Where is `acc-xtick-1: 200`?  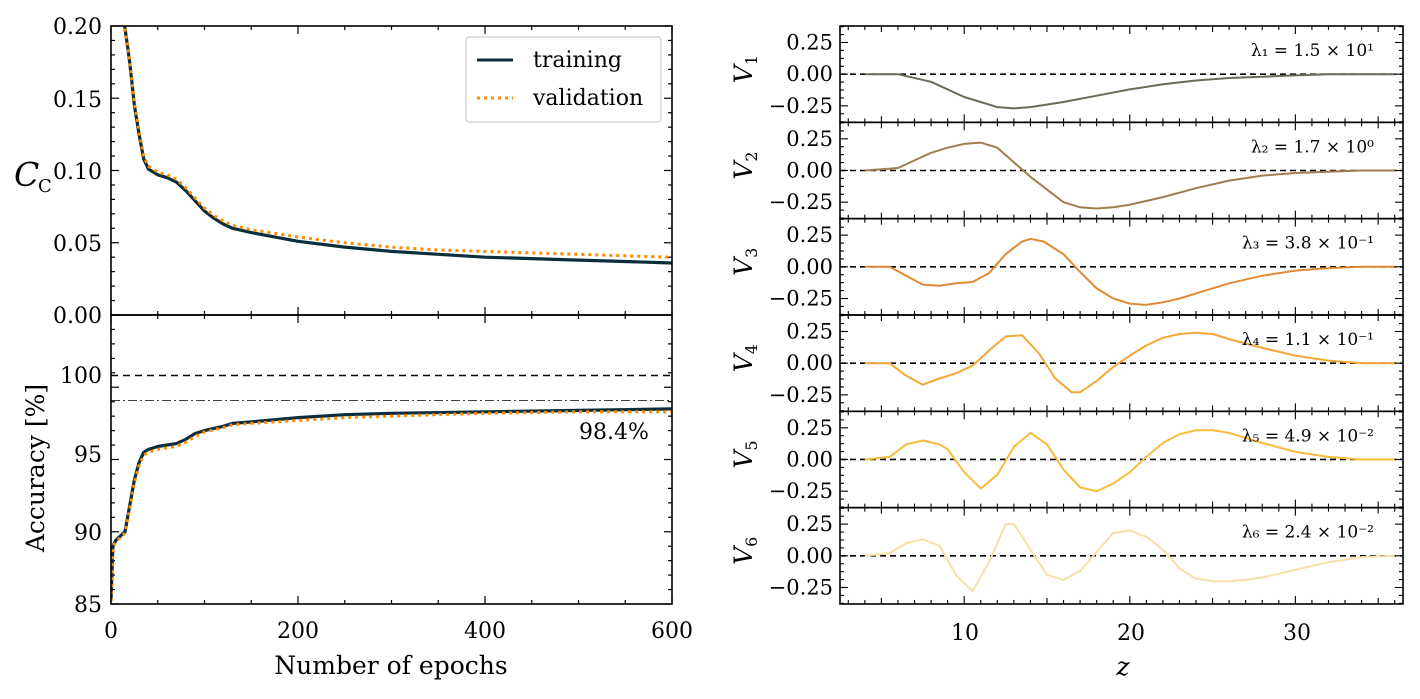
acc-xtick-1: 200 is located at coordinates (298, 631).